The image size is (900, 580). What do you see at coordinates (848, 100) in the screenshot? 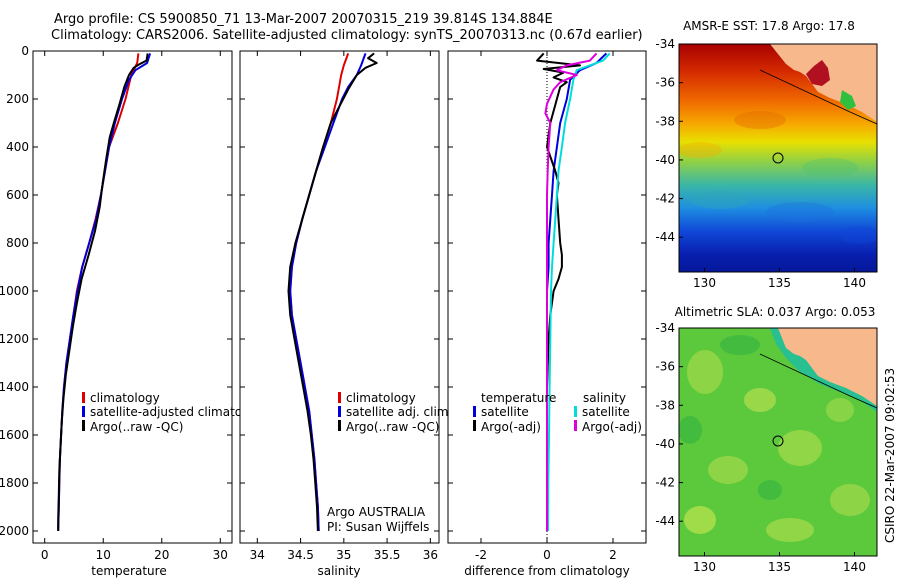
I see `sst-coastal-cool-patch` at bounding box center [848, 100].